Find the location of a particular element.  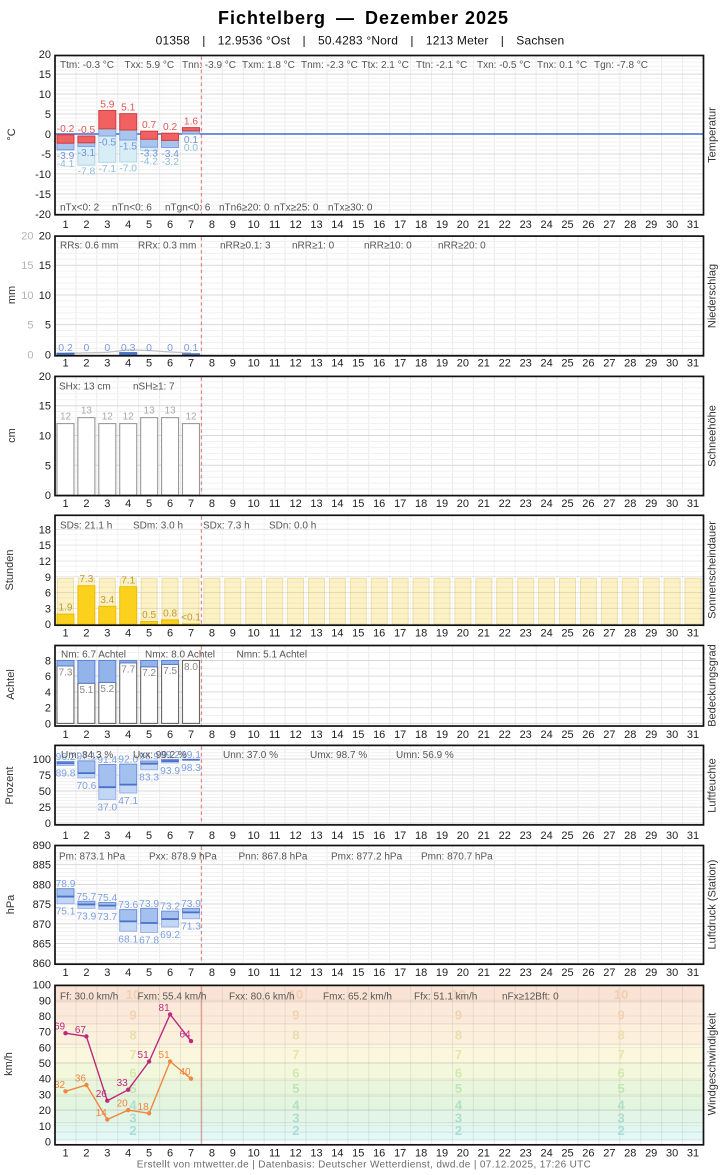

svg-text: Fmx: 65.2 km/h is located at coordinates (357, 997).